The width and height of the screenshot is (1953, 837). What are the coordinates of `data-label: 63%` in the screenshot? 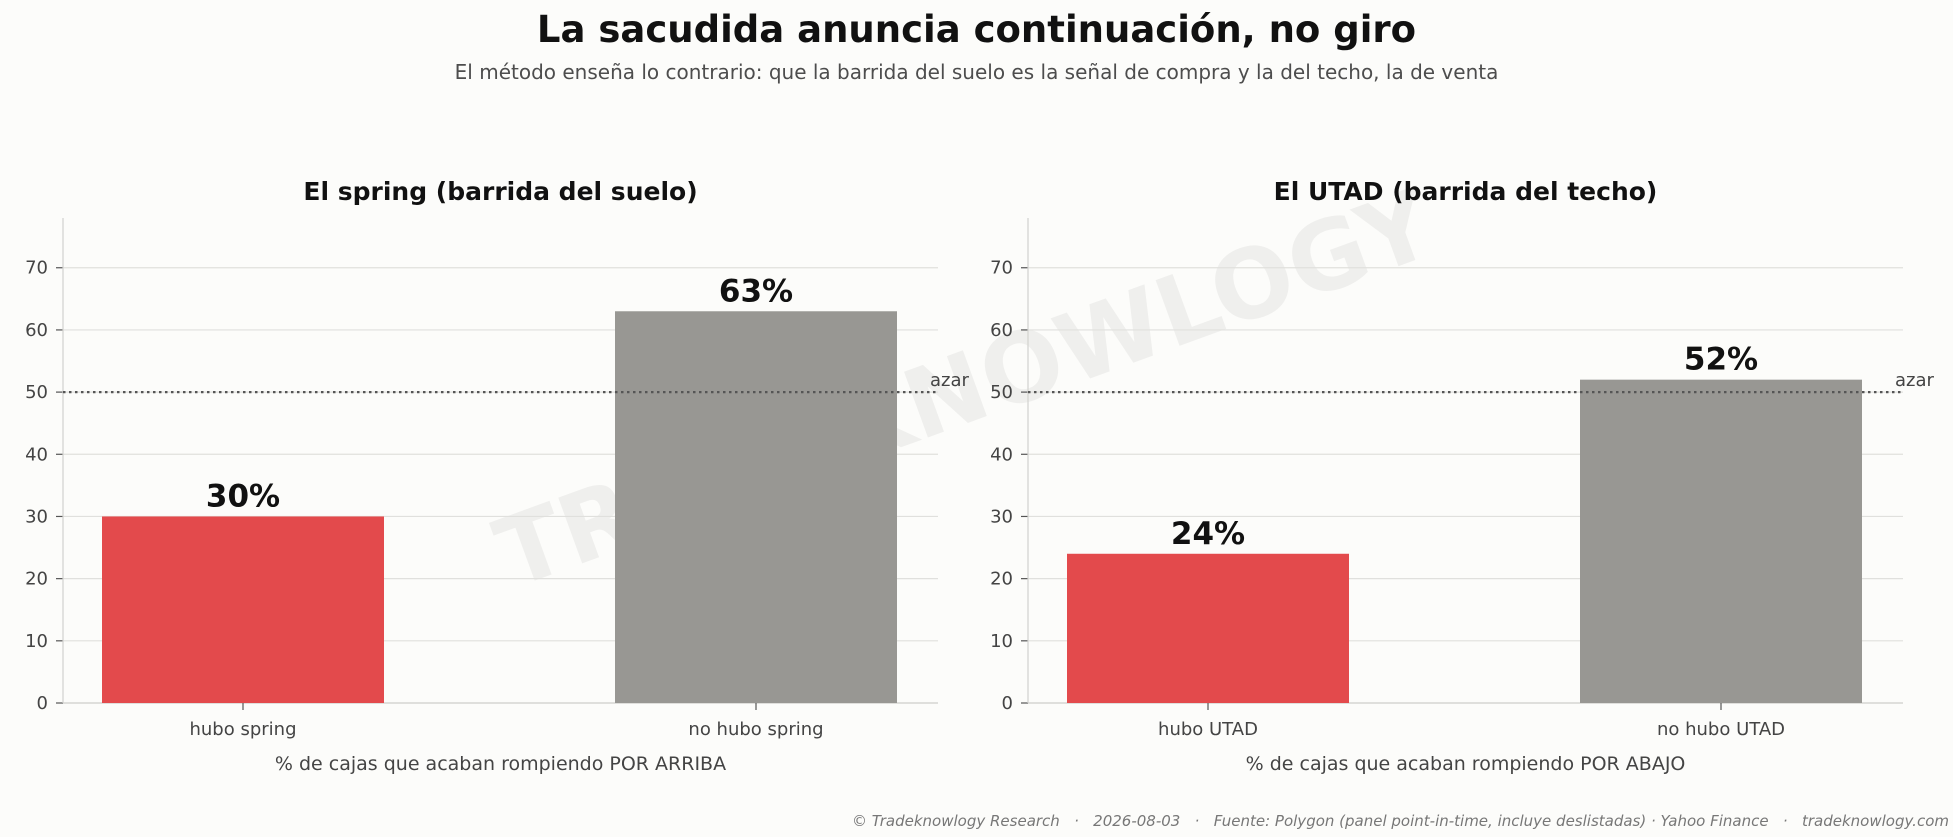 It's located at (756, 291).